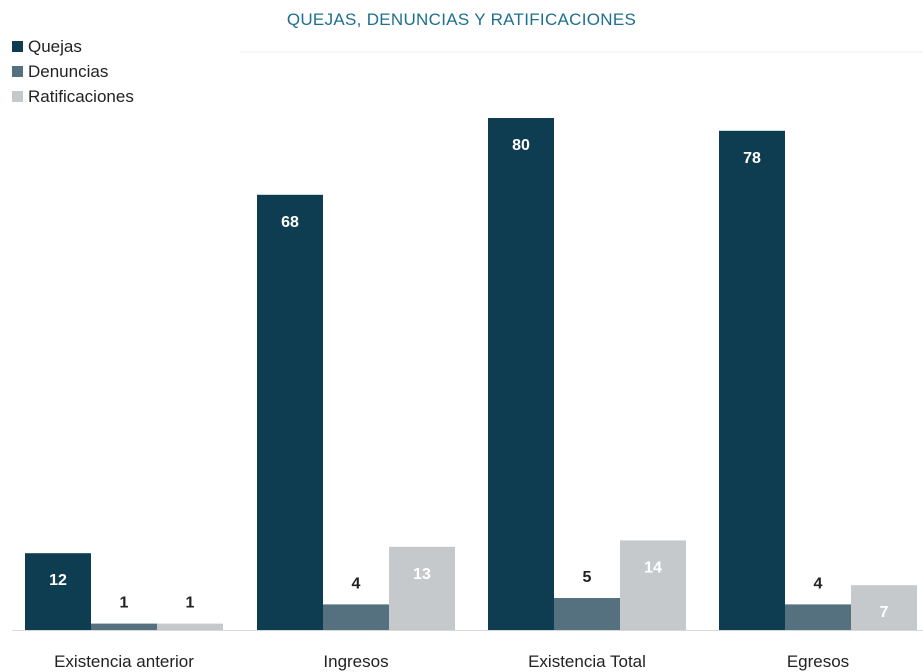 The width and height of the screenshot is (923, 672). I want to click on category-label-ingresos: Ingresos, so click(355, 661).